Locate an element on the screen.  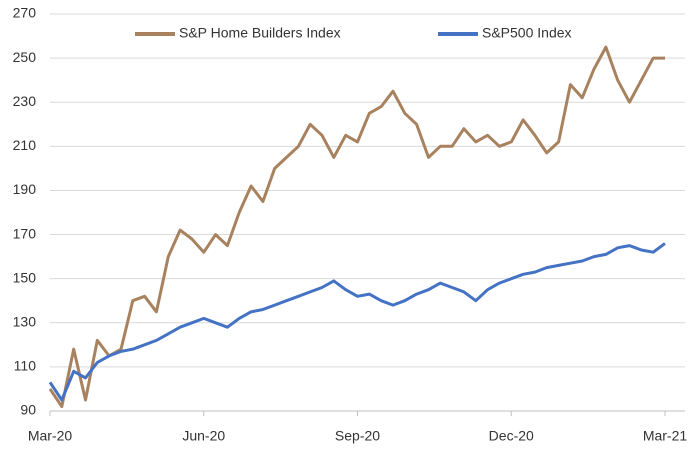
y-tick-label: 170 is located at coordinates (25, 233).